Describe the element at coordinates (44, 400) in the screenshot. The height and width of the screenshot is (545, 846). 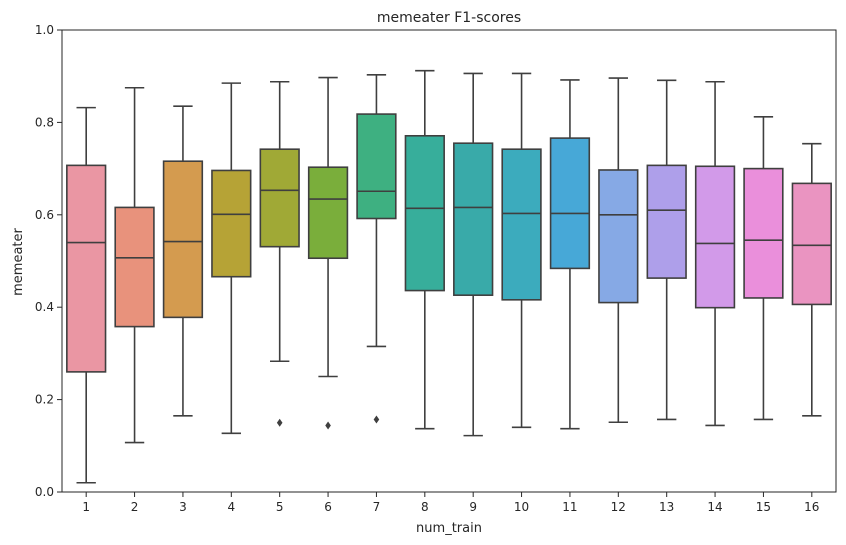
I see `y-tick-label: 0.2` at that location.